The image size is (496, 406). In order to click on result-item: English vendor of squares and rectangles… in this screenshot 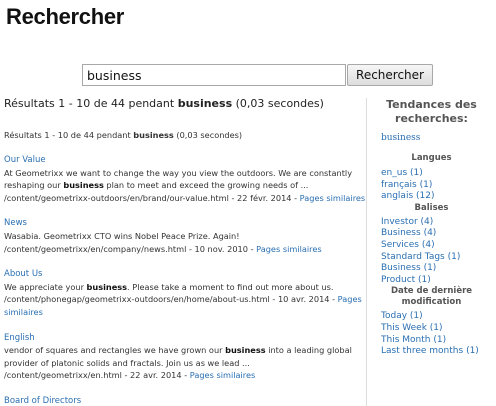, I will do `click(185, 357)`.